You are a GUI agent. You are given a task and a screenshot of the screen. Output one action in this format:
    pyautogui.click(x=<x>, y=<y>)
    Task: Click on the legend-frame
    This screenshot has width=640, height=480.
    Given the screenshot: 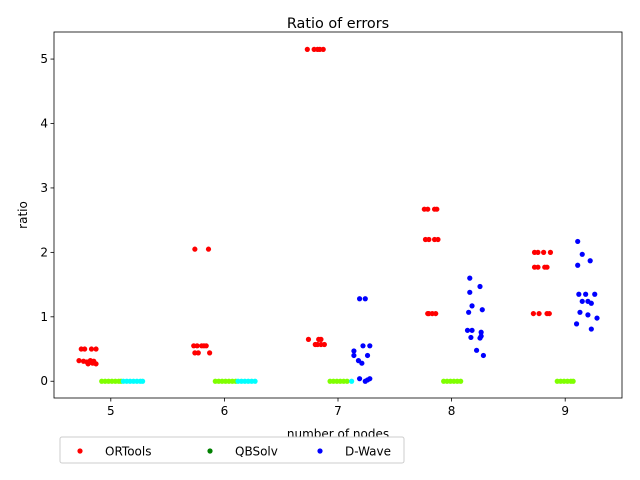 What is the action you would take?
    pyautogui.click(x=232, y=450)
    